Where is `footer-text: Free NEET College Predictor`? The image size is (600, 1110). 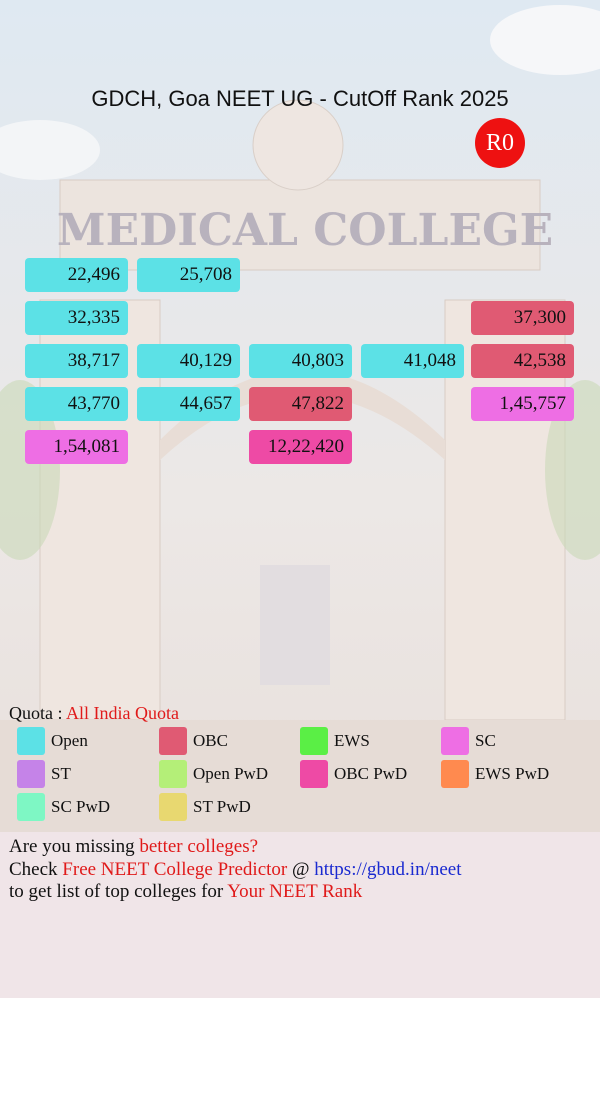
footer-text: Free NEET College Predictor is located at coordinates (175, 869).